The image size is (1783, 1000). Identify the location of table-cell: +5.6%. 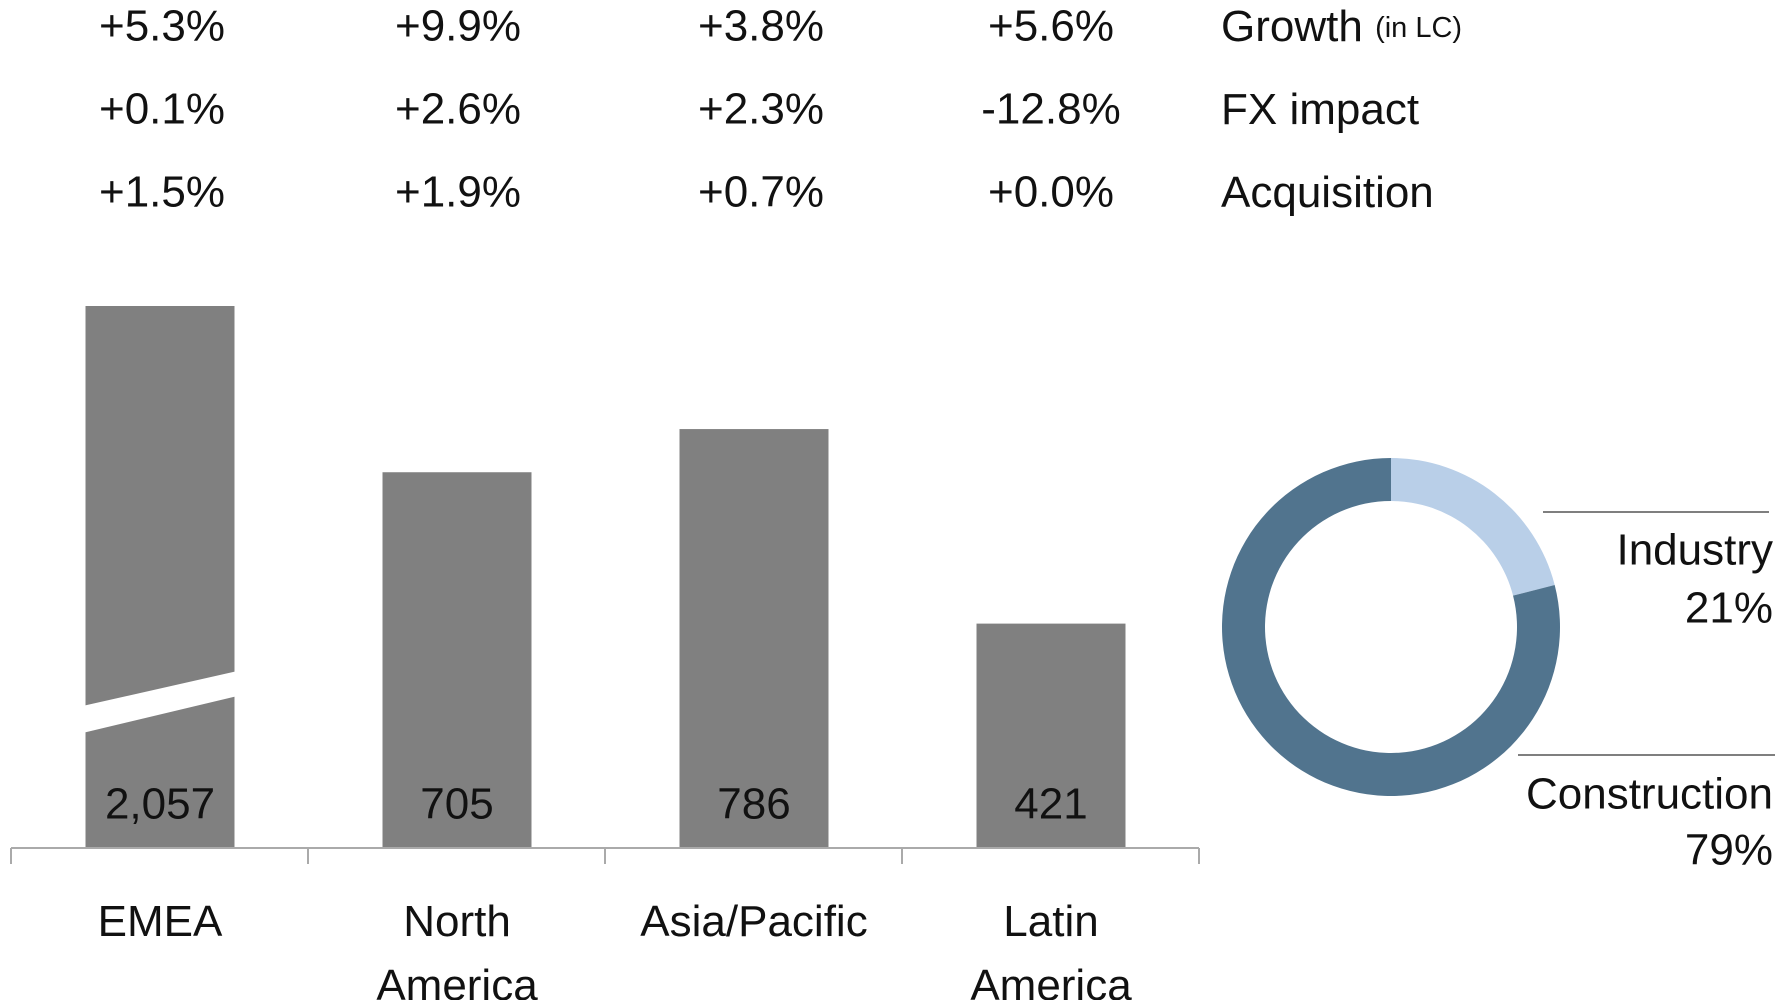
(1051, 26).